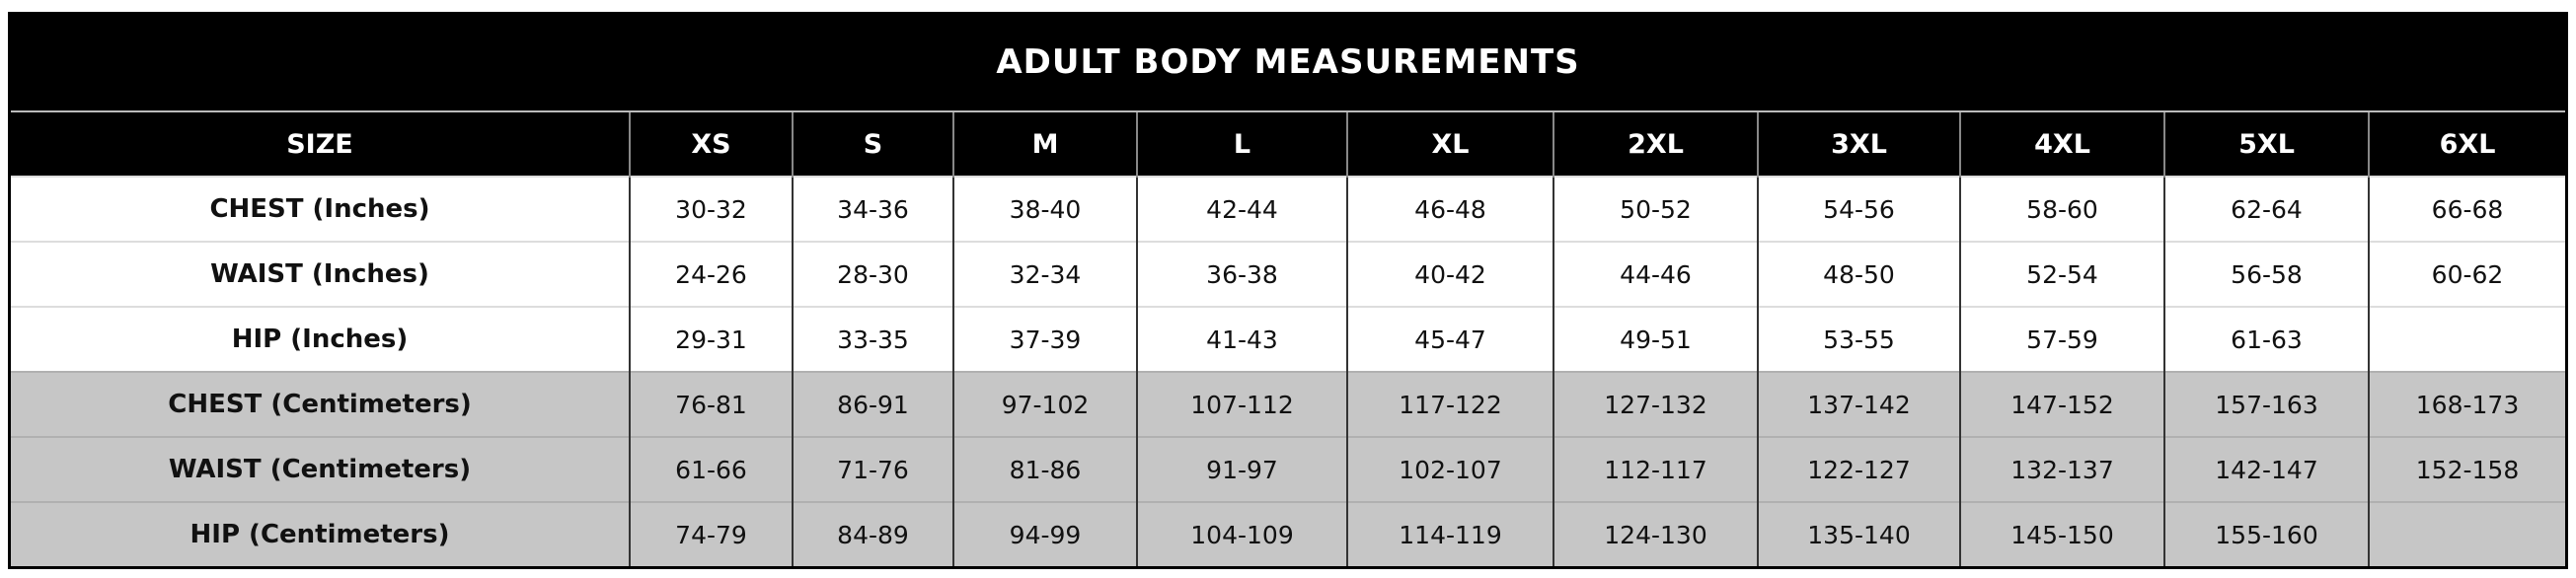 The width and height of the screenshot is (2576, 578). I want to click on measurement-cell: 142-147, so click(2266, 469).